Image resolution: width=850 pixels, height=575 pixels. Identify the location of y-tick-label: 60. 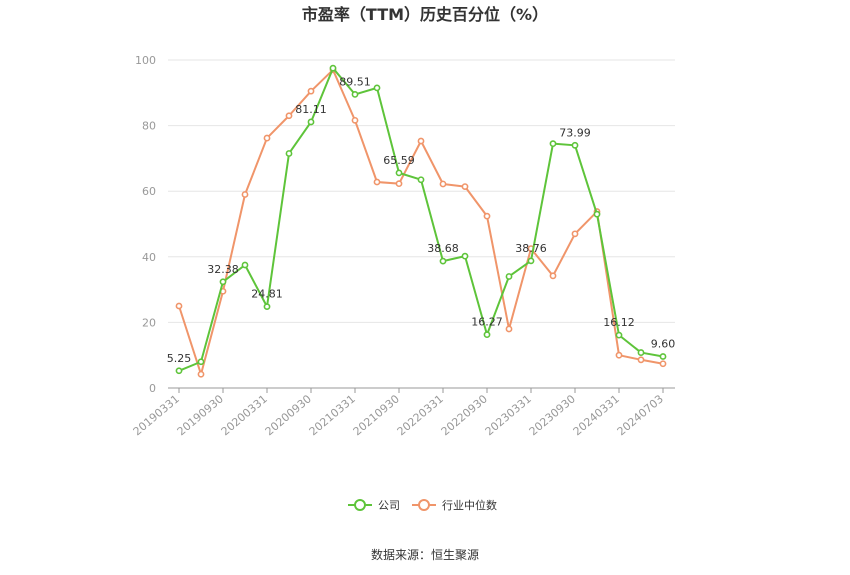
(149, 191).